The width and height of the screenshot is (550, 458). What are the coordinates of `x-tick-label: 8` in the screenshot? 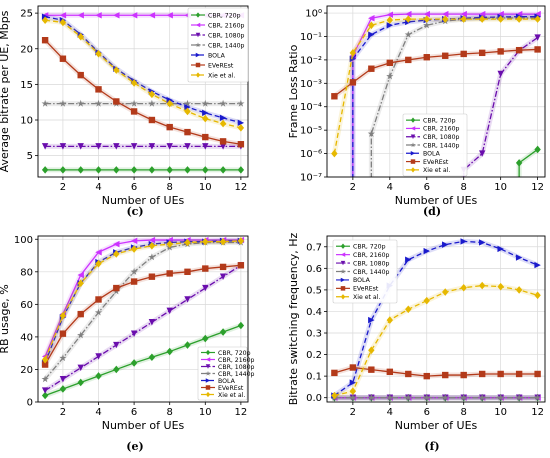 It's located at (170, 412).